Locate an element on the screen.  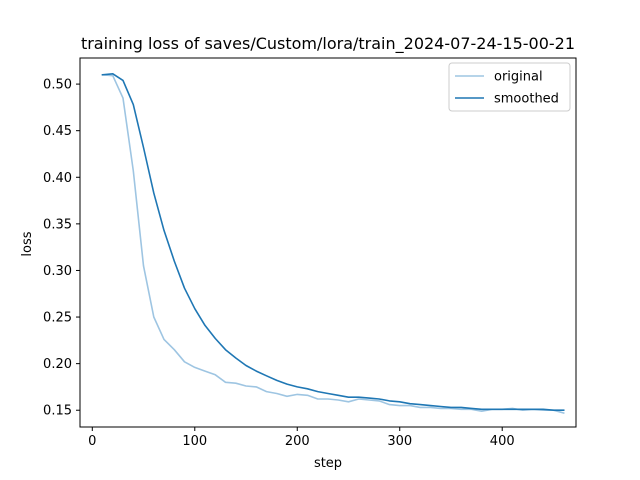
legend-box is located at coordinates (509, 87).